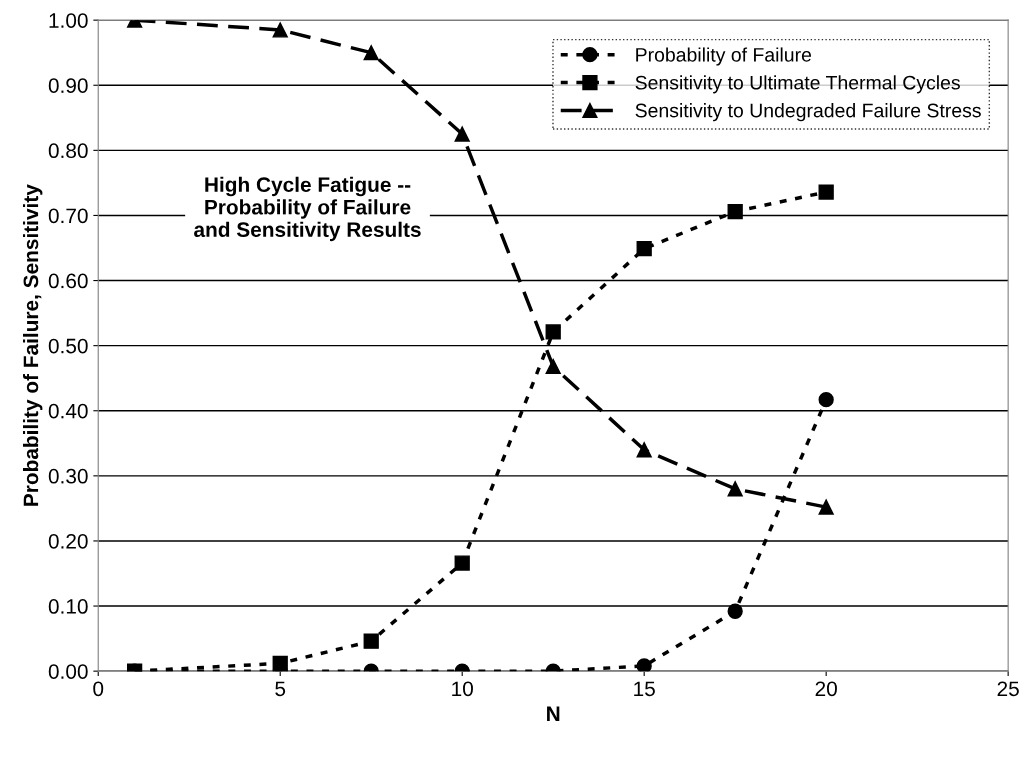  I want to click on legend-label: Sensitivity to Undegraded Failure Stress, so click(808, 112).